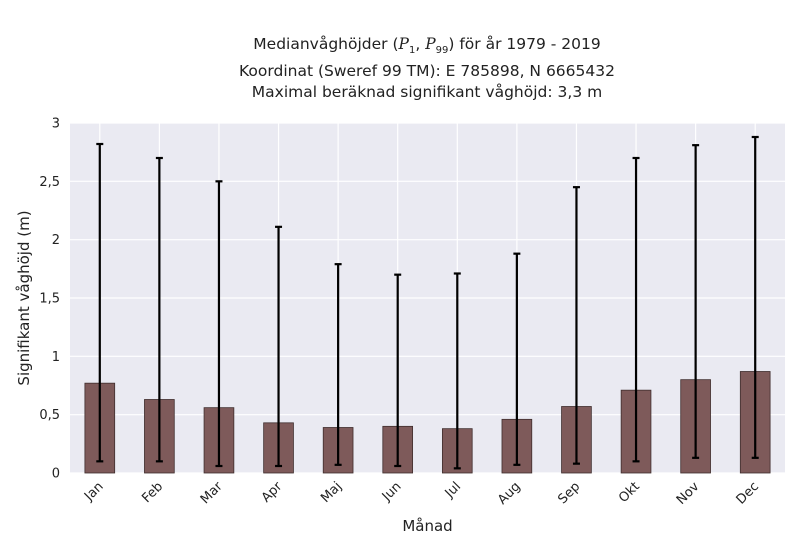 This screenshot has width=800, height=550. I want to click on x-tick-labels: Jan Feb Mar Apr Maj Jun Jul Aug Sep Okt Nov Dec, so click(421, 493).